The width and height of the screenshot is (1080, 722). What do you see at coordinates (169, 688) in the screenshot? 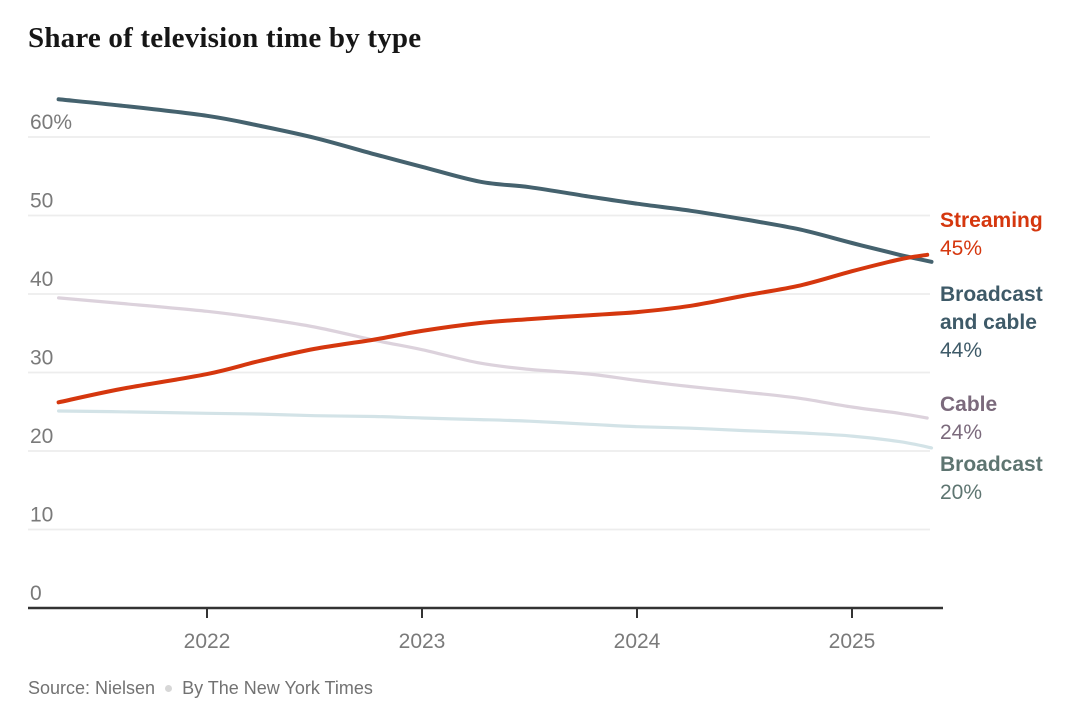
I see `separator-dot-icon` at bounding box center [169, 688].